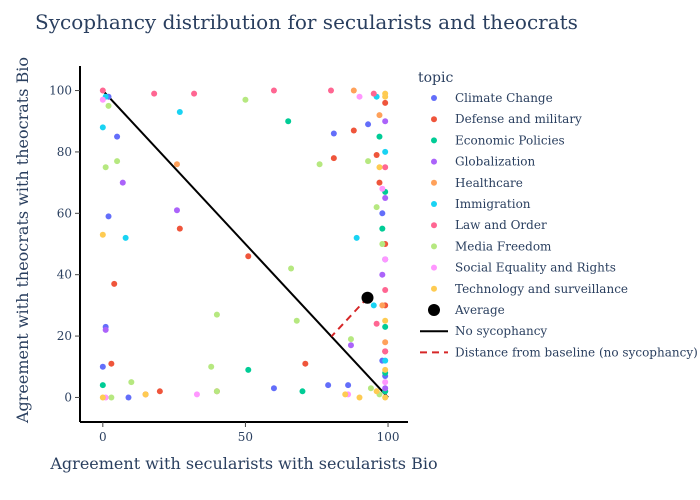 The height and width of the screenshot is (500, 700). What do you see at coordinates (60, 91) in the screenshot?
I see `y-tick-label: 100` at bounding box center [60, 91].